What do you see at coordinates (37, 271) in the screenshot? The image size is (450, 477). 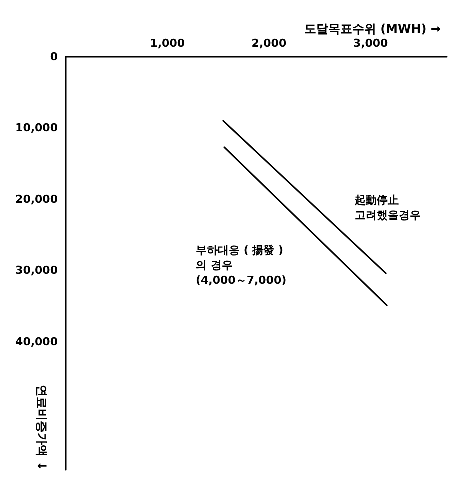 I see `y-tick-label: 30,000` at bounding box center [37, 271].